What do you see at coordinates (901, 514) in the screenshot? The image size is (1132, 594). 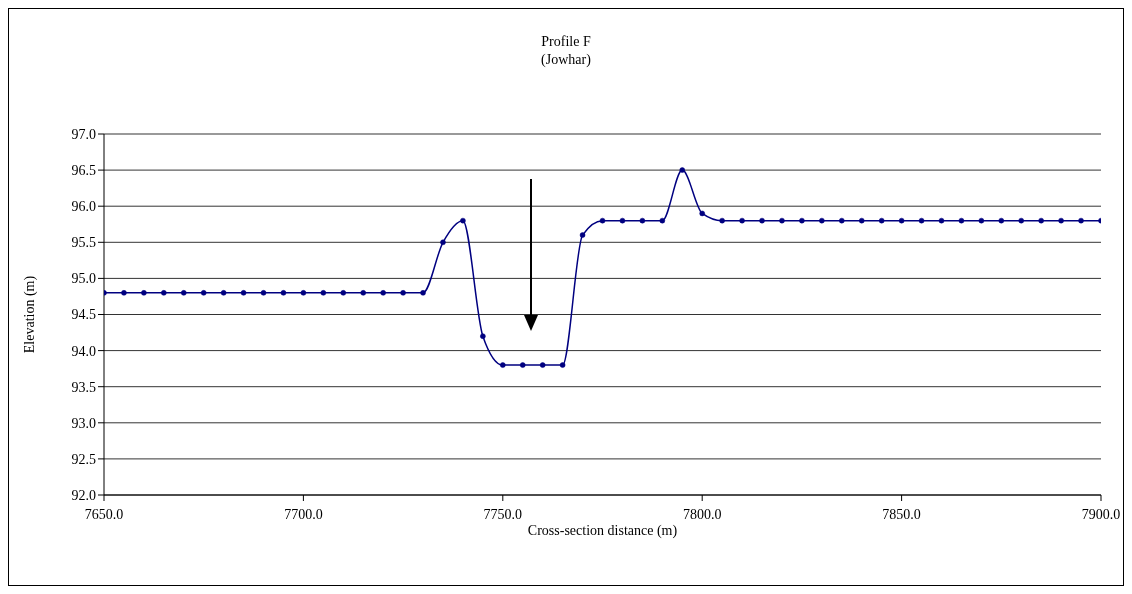 I see `x-tick-label: 7850.0` at bounding box center [901, 514].